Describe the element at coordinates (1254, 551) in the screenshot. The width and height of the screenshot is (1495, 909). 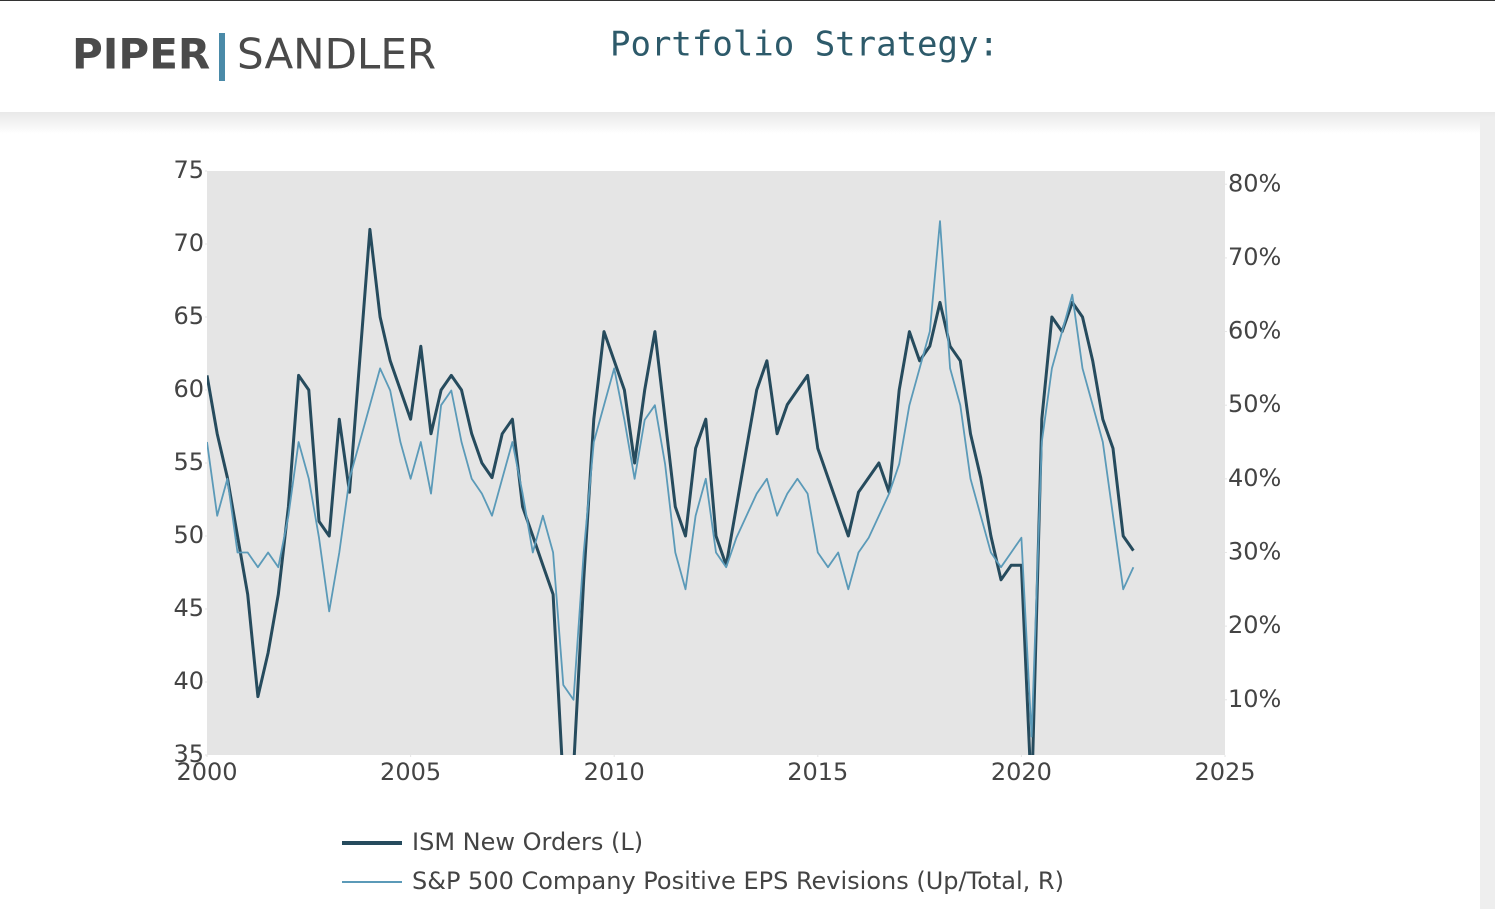
I see `y2-tick-label: 30%` at that location.